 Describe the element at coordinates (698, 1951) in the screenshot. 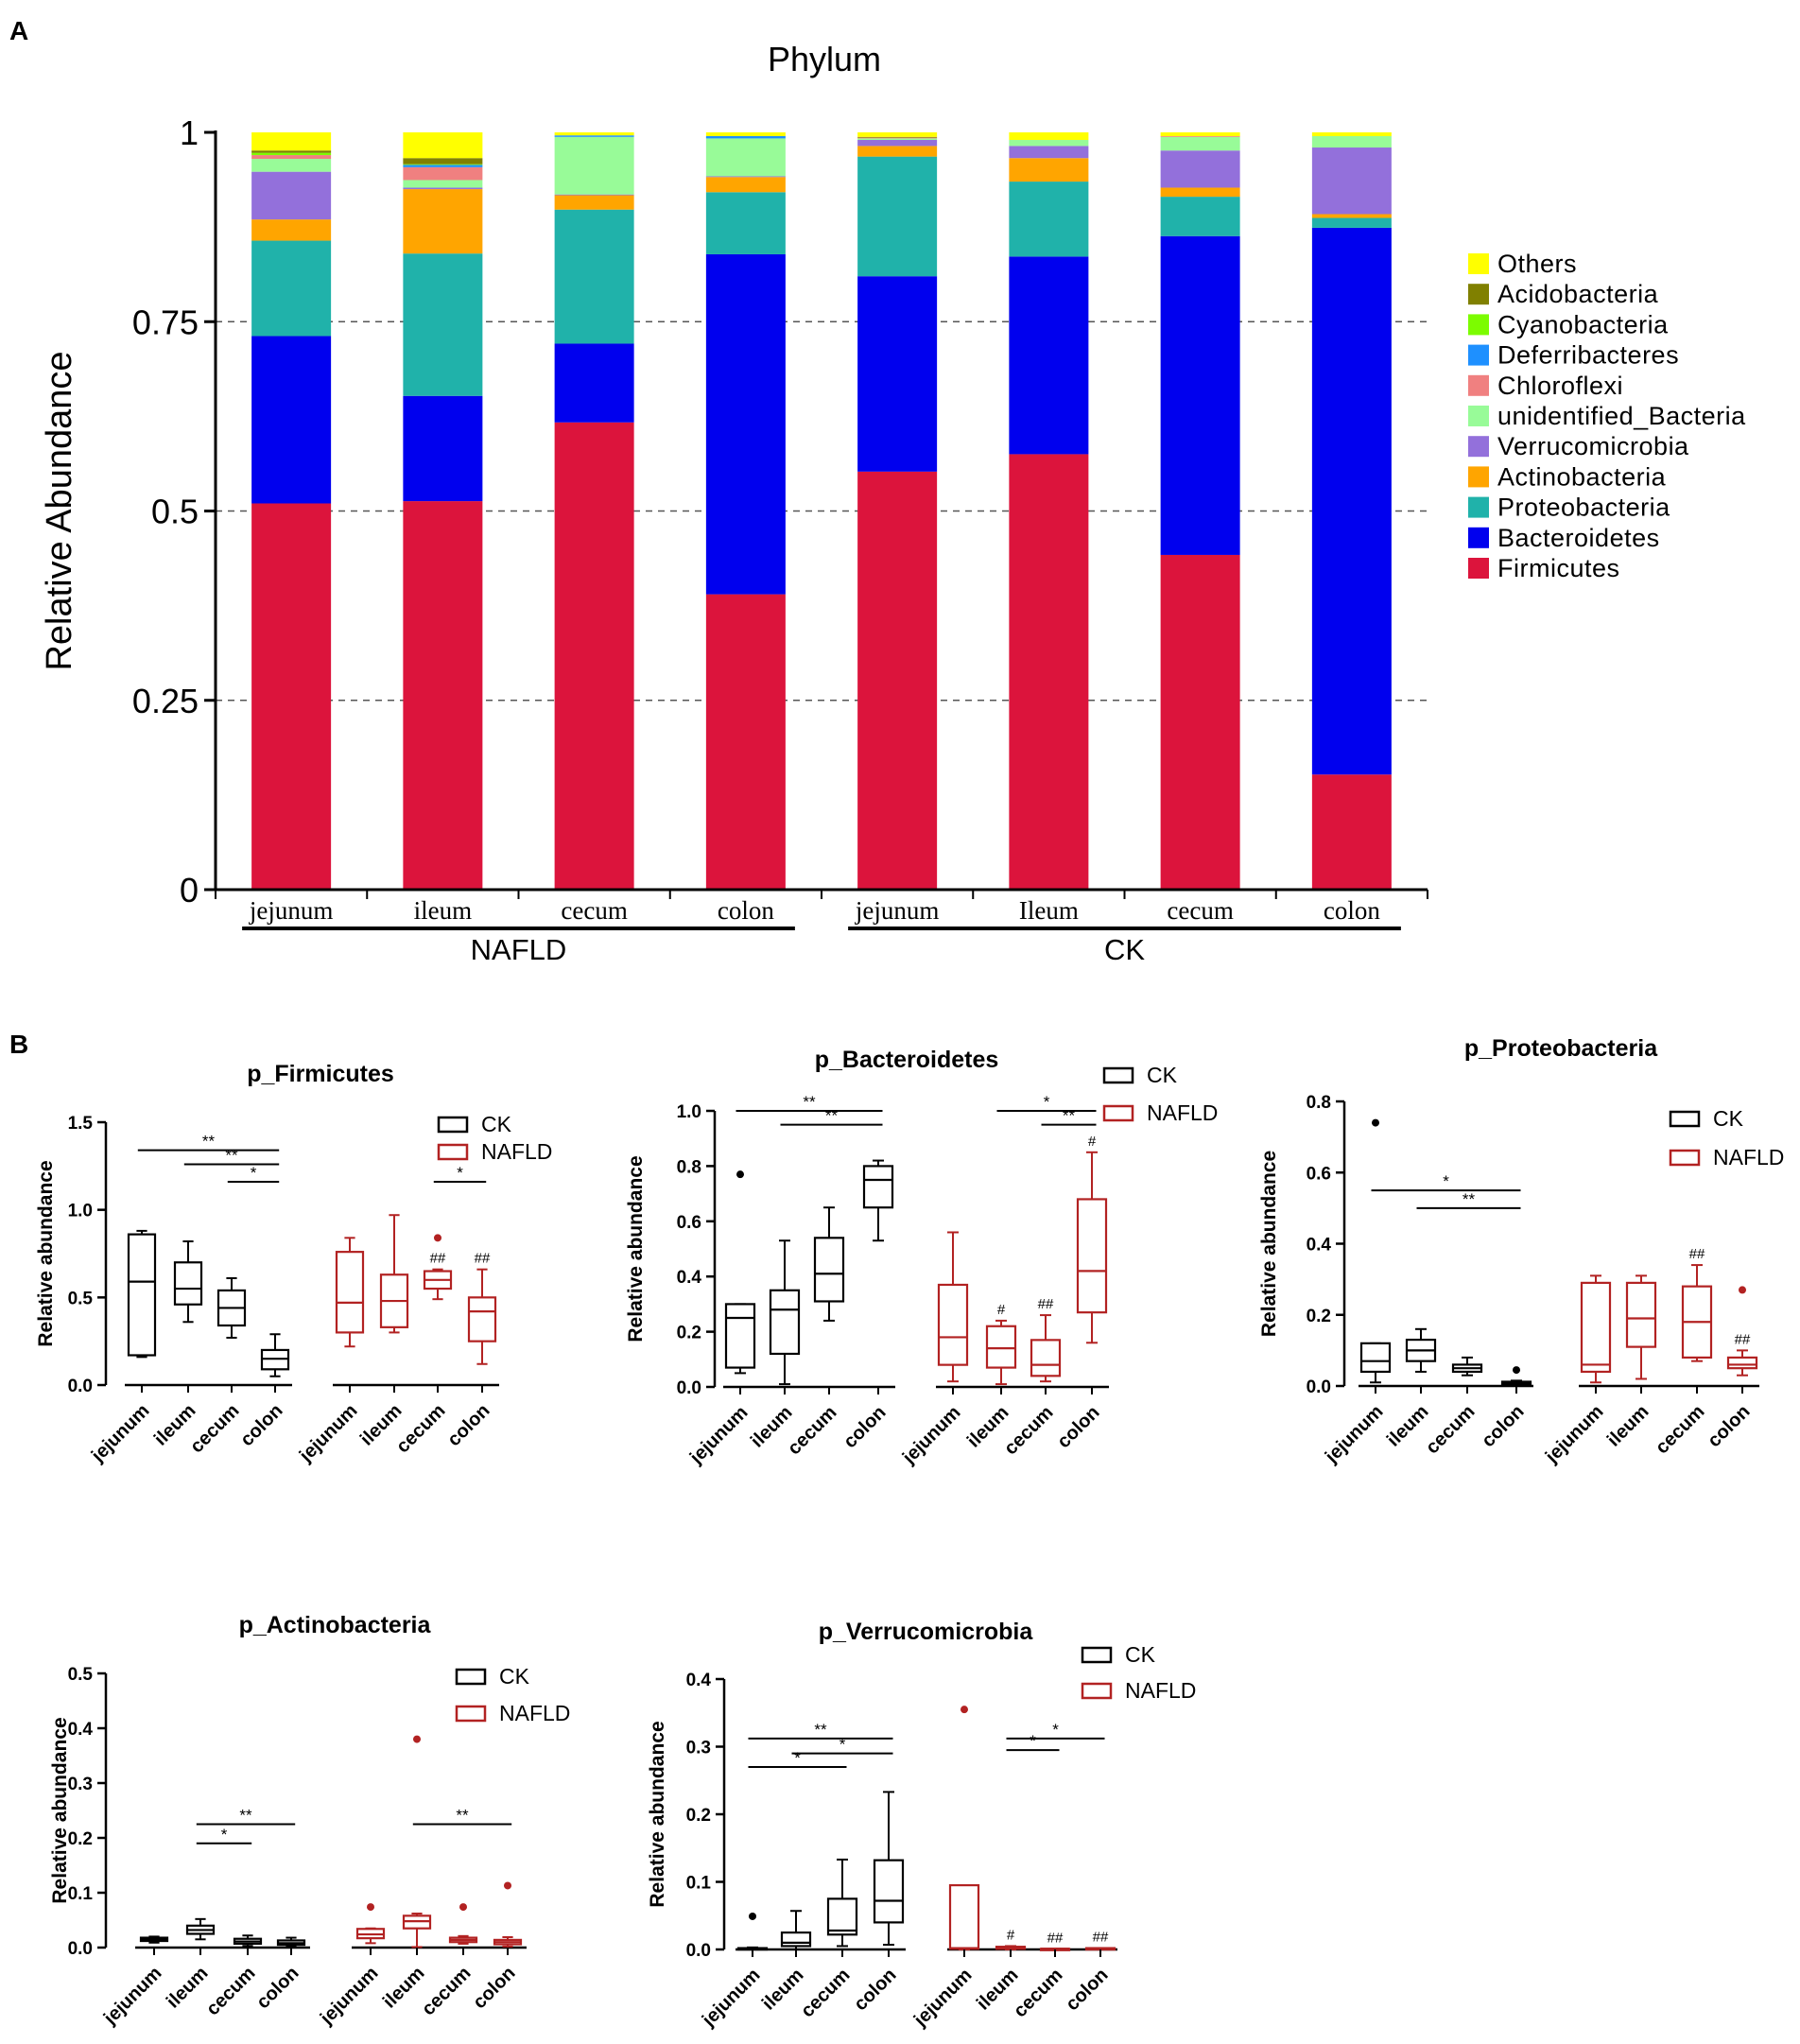

I see `y-tick-label: 0.0` at that location.